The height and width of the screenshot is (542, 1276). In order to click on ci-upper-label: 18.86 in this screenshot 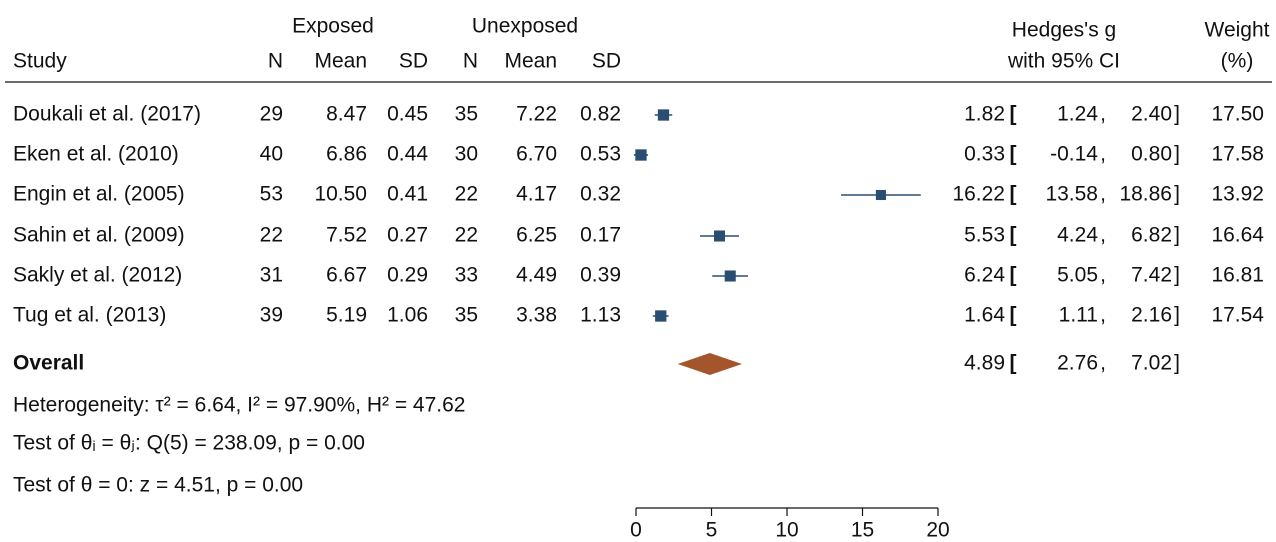, I will do `click(1145, 194)`.